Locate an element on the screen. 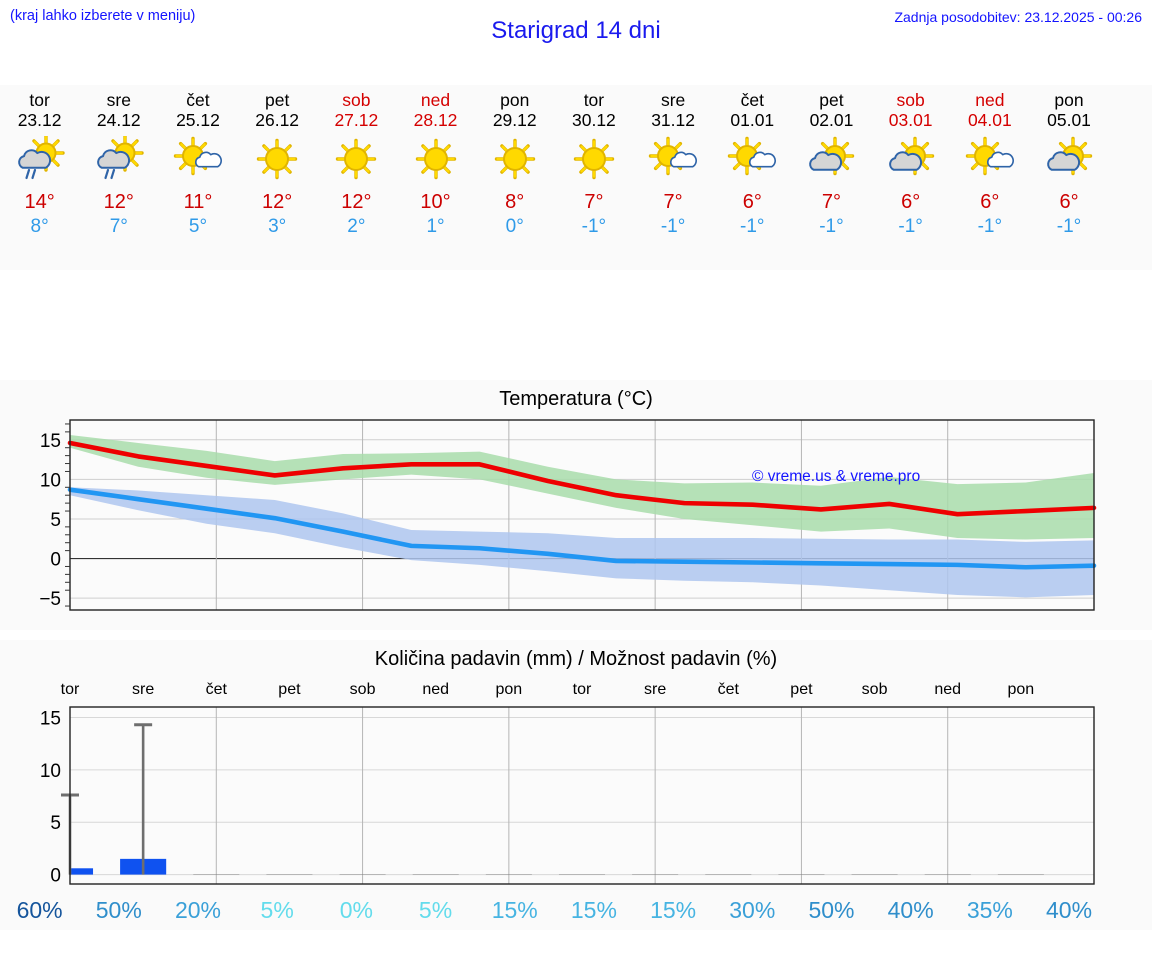 Image resolution: width=1152 pixels, height=975 pixels. day-of-week-label: čet is located at coordinates (198, 100).